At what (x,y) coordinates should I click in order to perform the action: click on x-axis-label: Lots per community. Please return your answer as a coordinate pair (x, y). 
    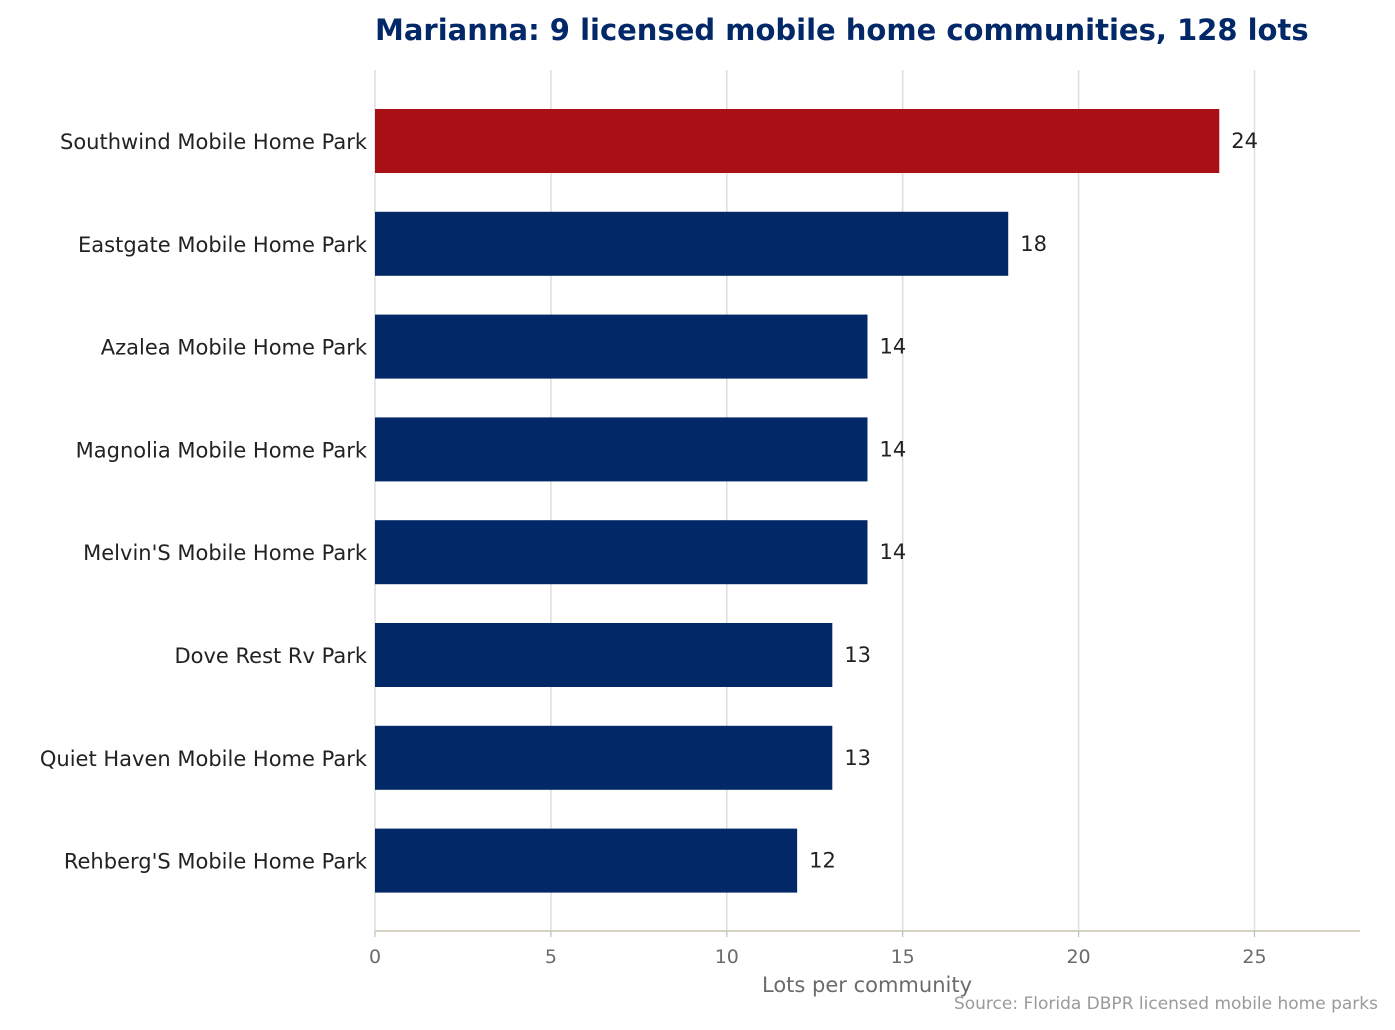
    Looking at the image, I should click on (867, 985).